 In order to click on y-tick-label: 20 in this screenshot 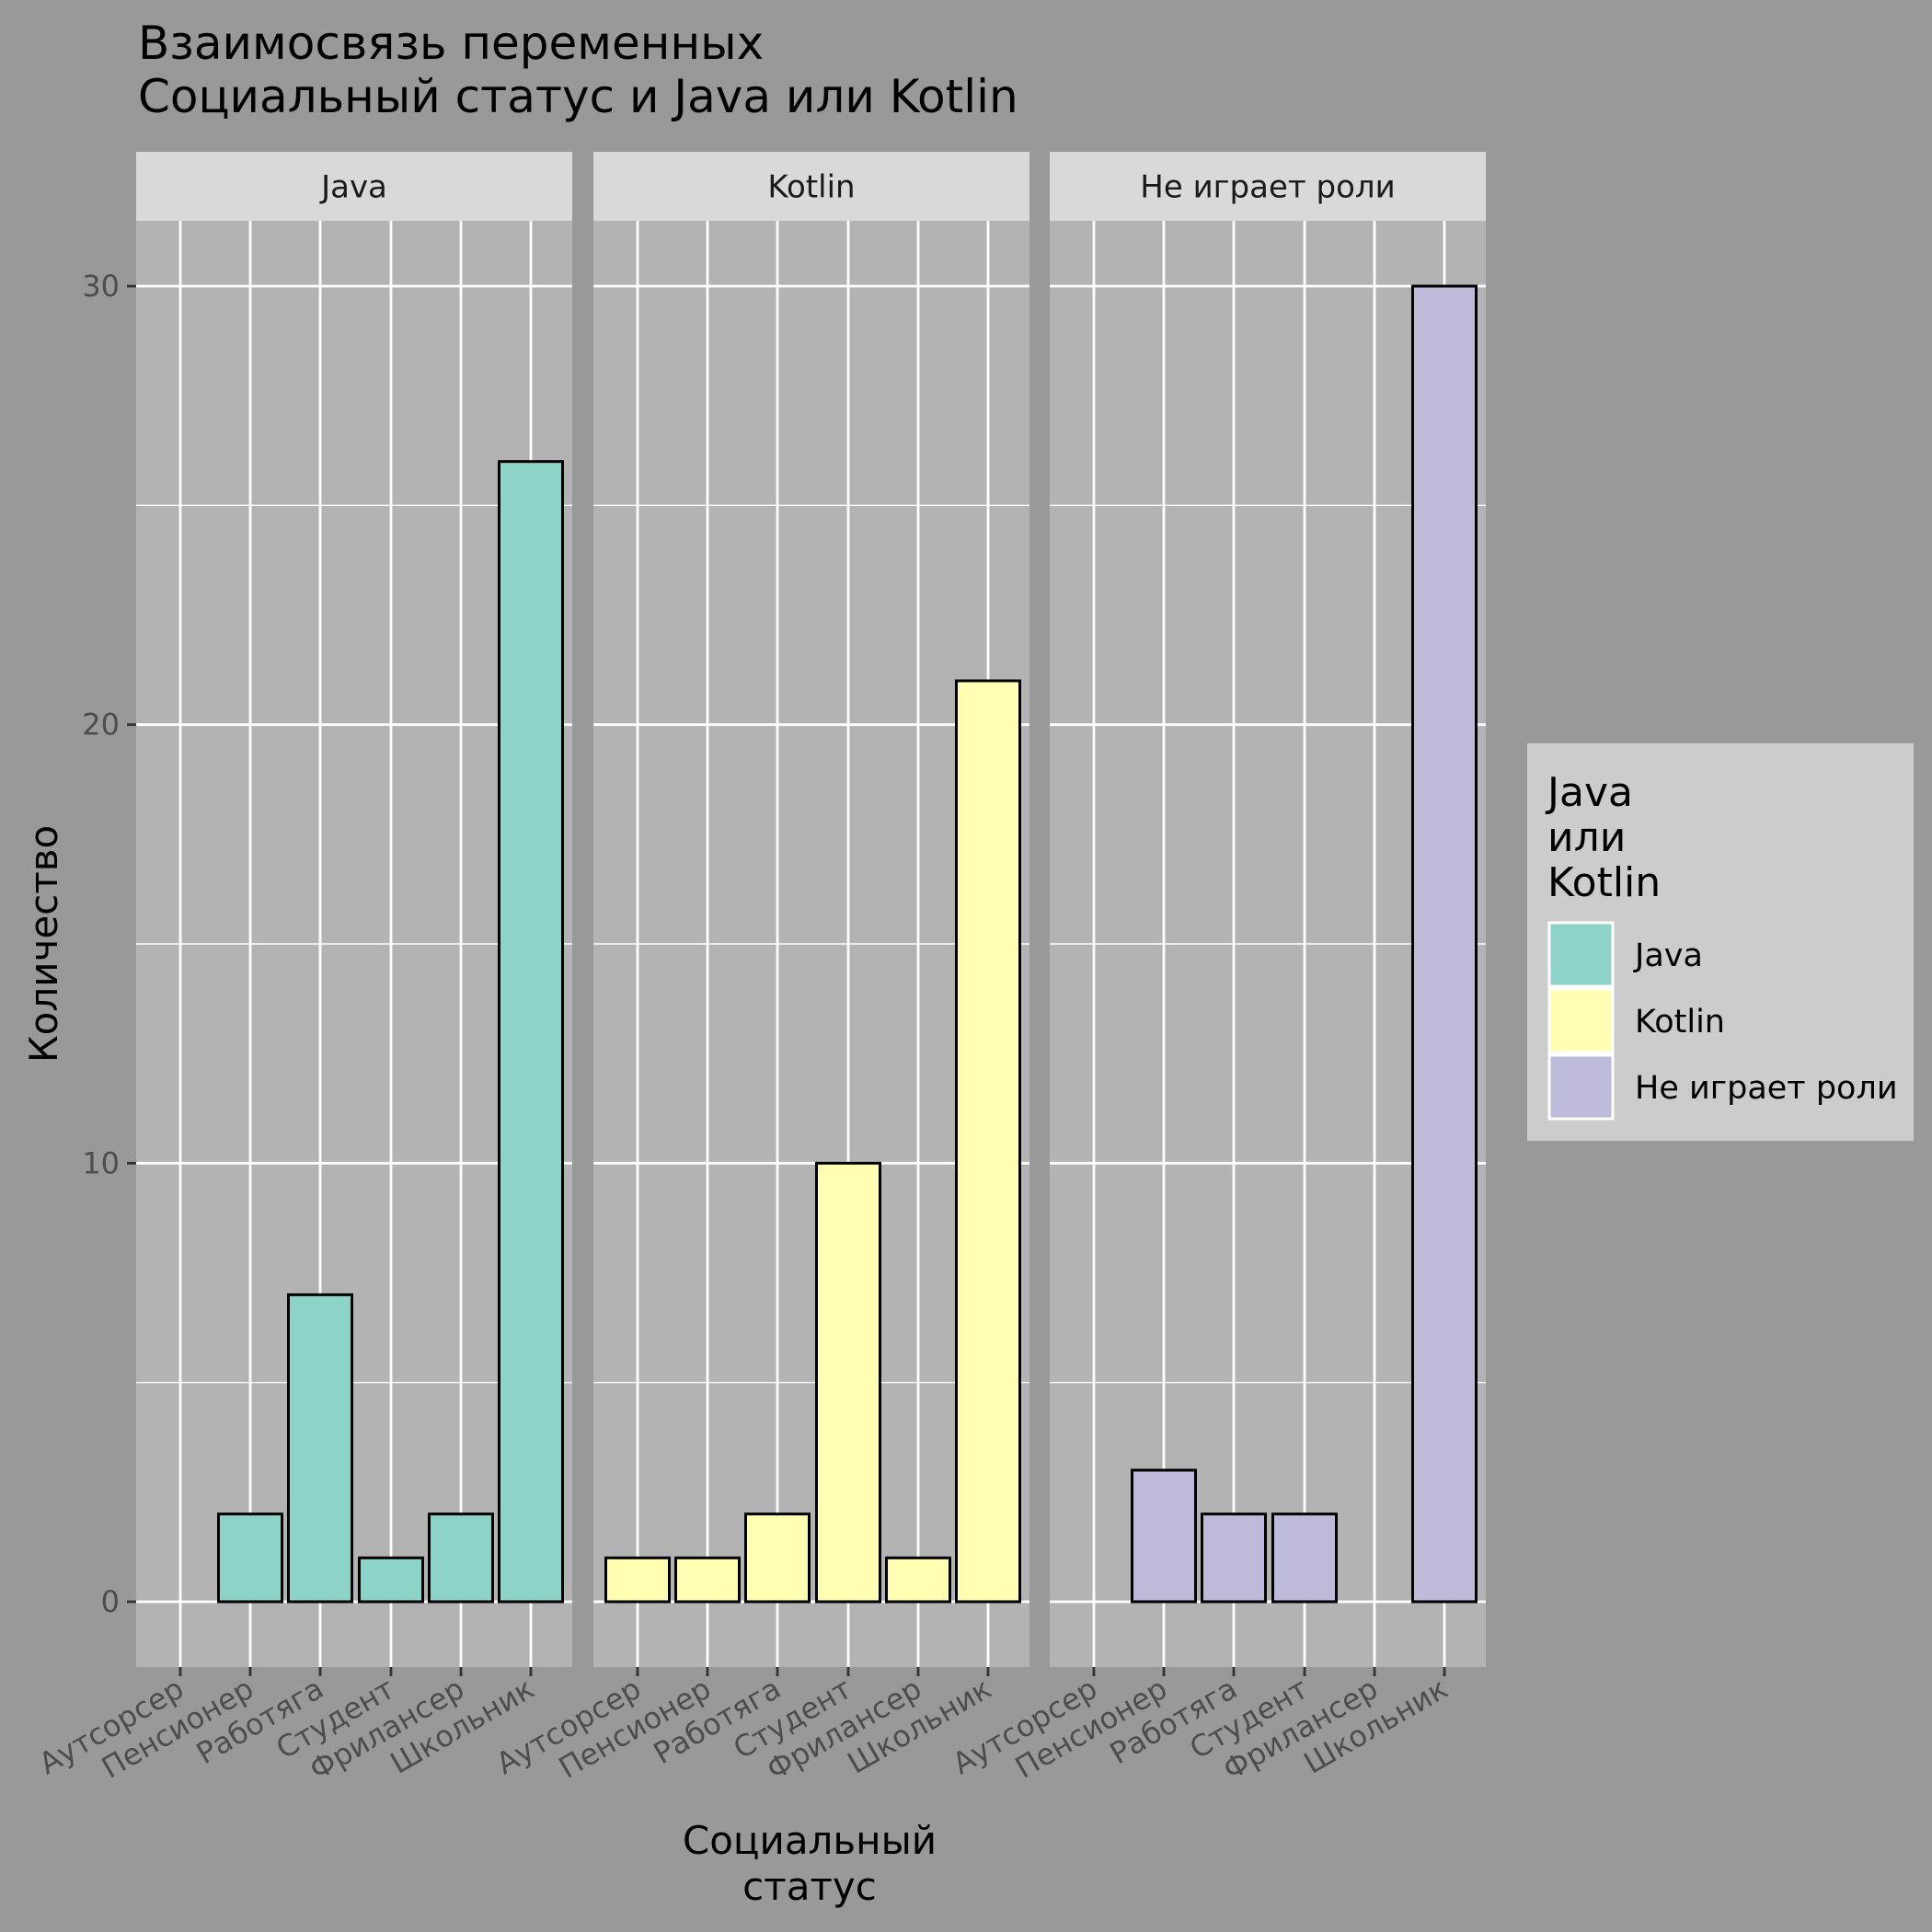, I will do `click(101, 724)`.